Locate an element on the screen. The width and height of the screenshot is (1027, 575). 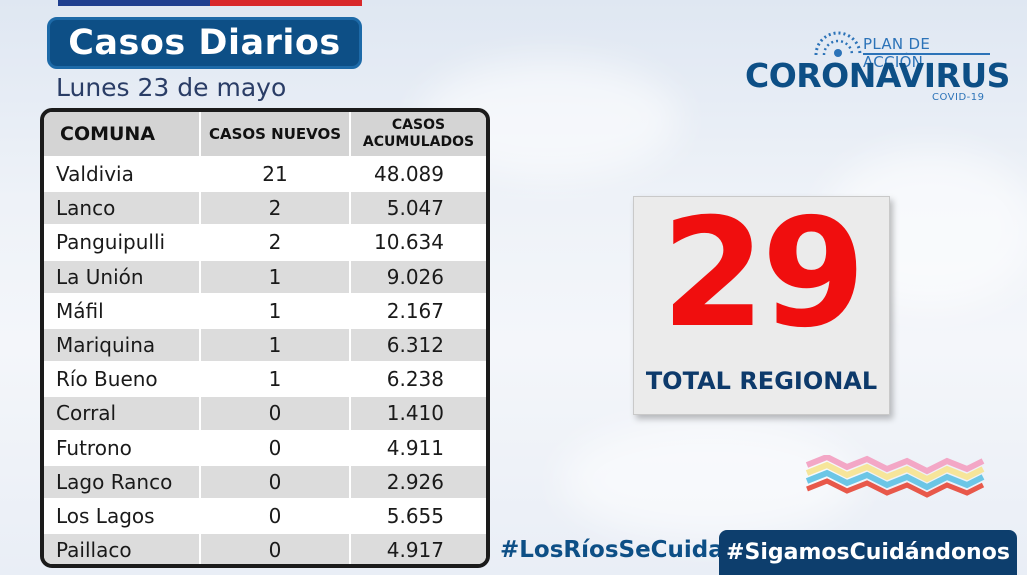
comuna-cell: La Unión is located at coordinates (122, 277).